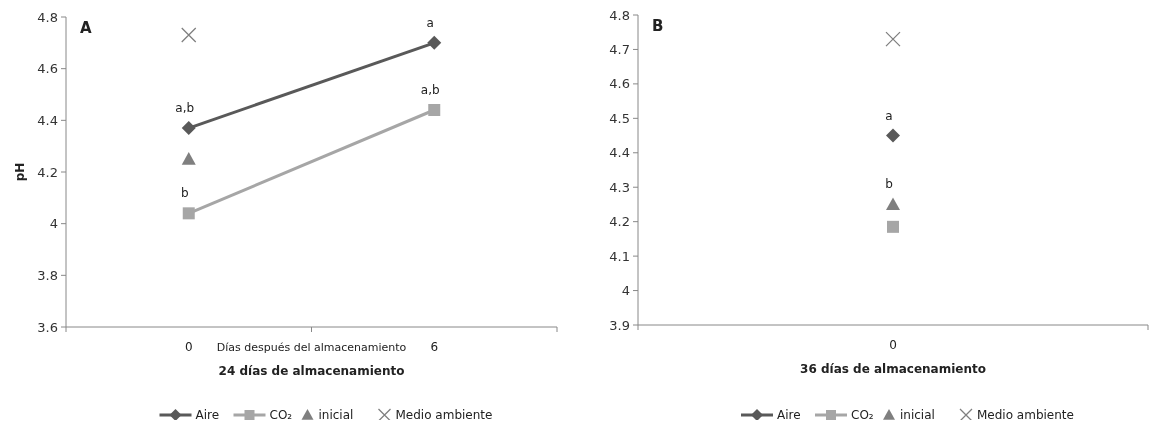 The width and height of the screenshot is (1160, 428). What do you see at coordinates (86, 28) in the screenshot?
I see `chart-title: A` at bounding box center [86, 28].